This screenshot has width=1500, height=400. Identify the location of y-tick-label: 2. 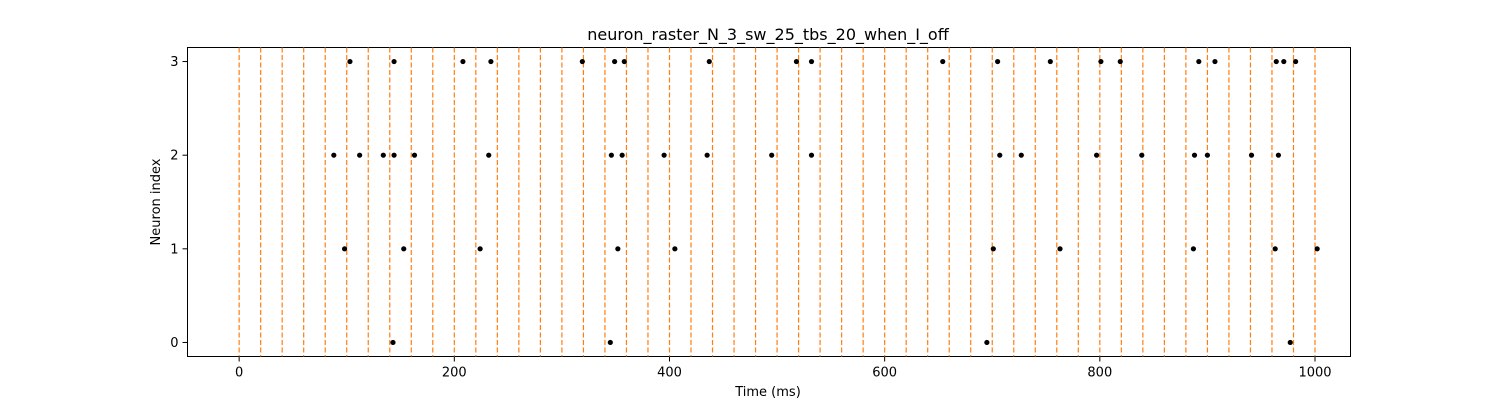
(174, 156).